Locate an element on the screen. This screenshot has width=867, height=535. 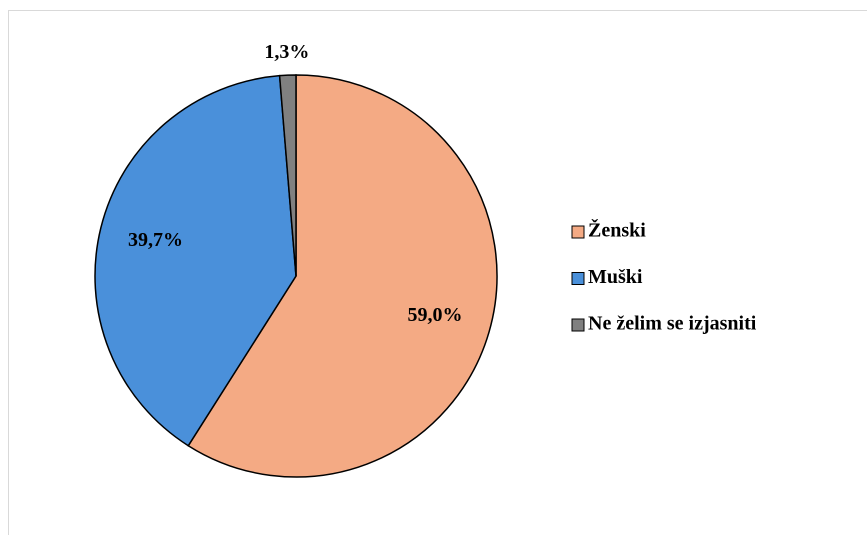
data-label: 39,7% is located at coordinates (155, 240).